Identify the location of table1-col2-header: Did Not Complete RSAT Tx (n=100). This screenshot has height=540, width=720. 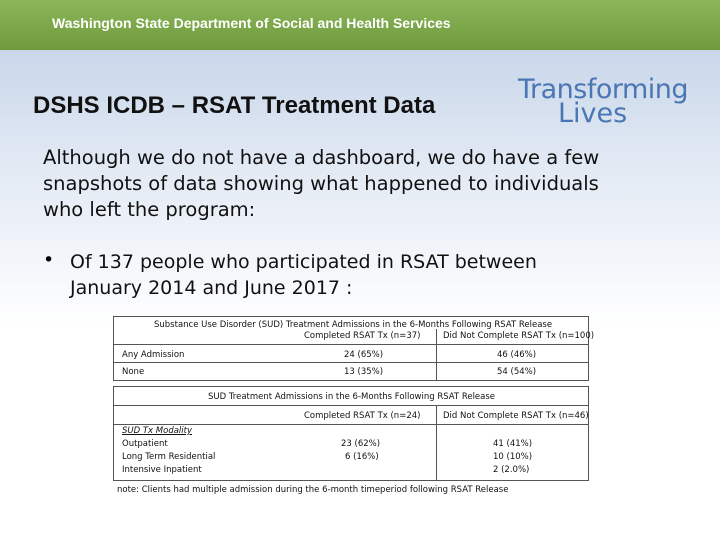
(519, 336).